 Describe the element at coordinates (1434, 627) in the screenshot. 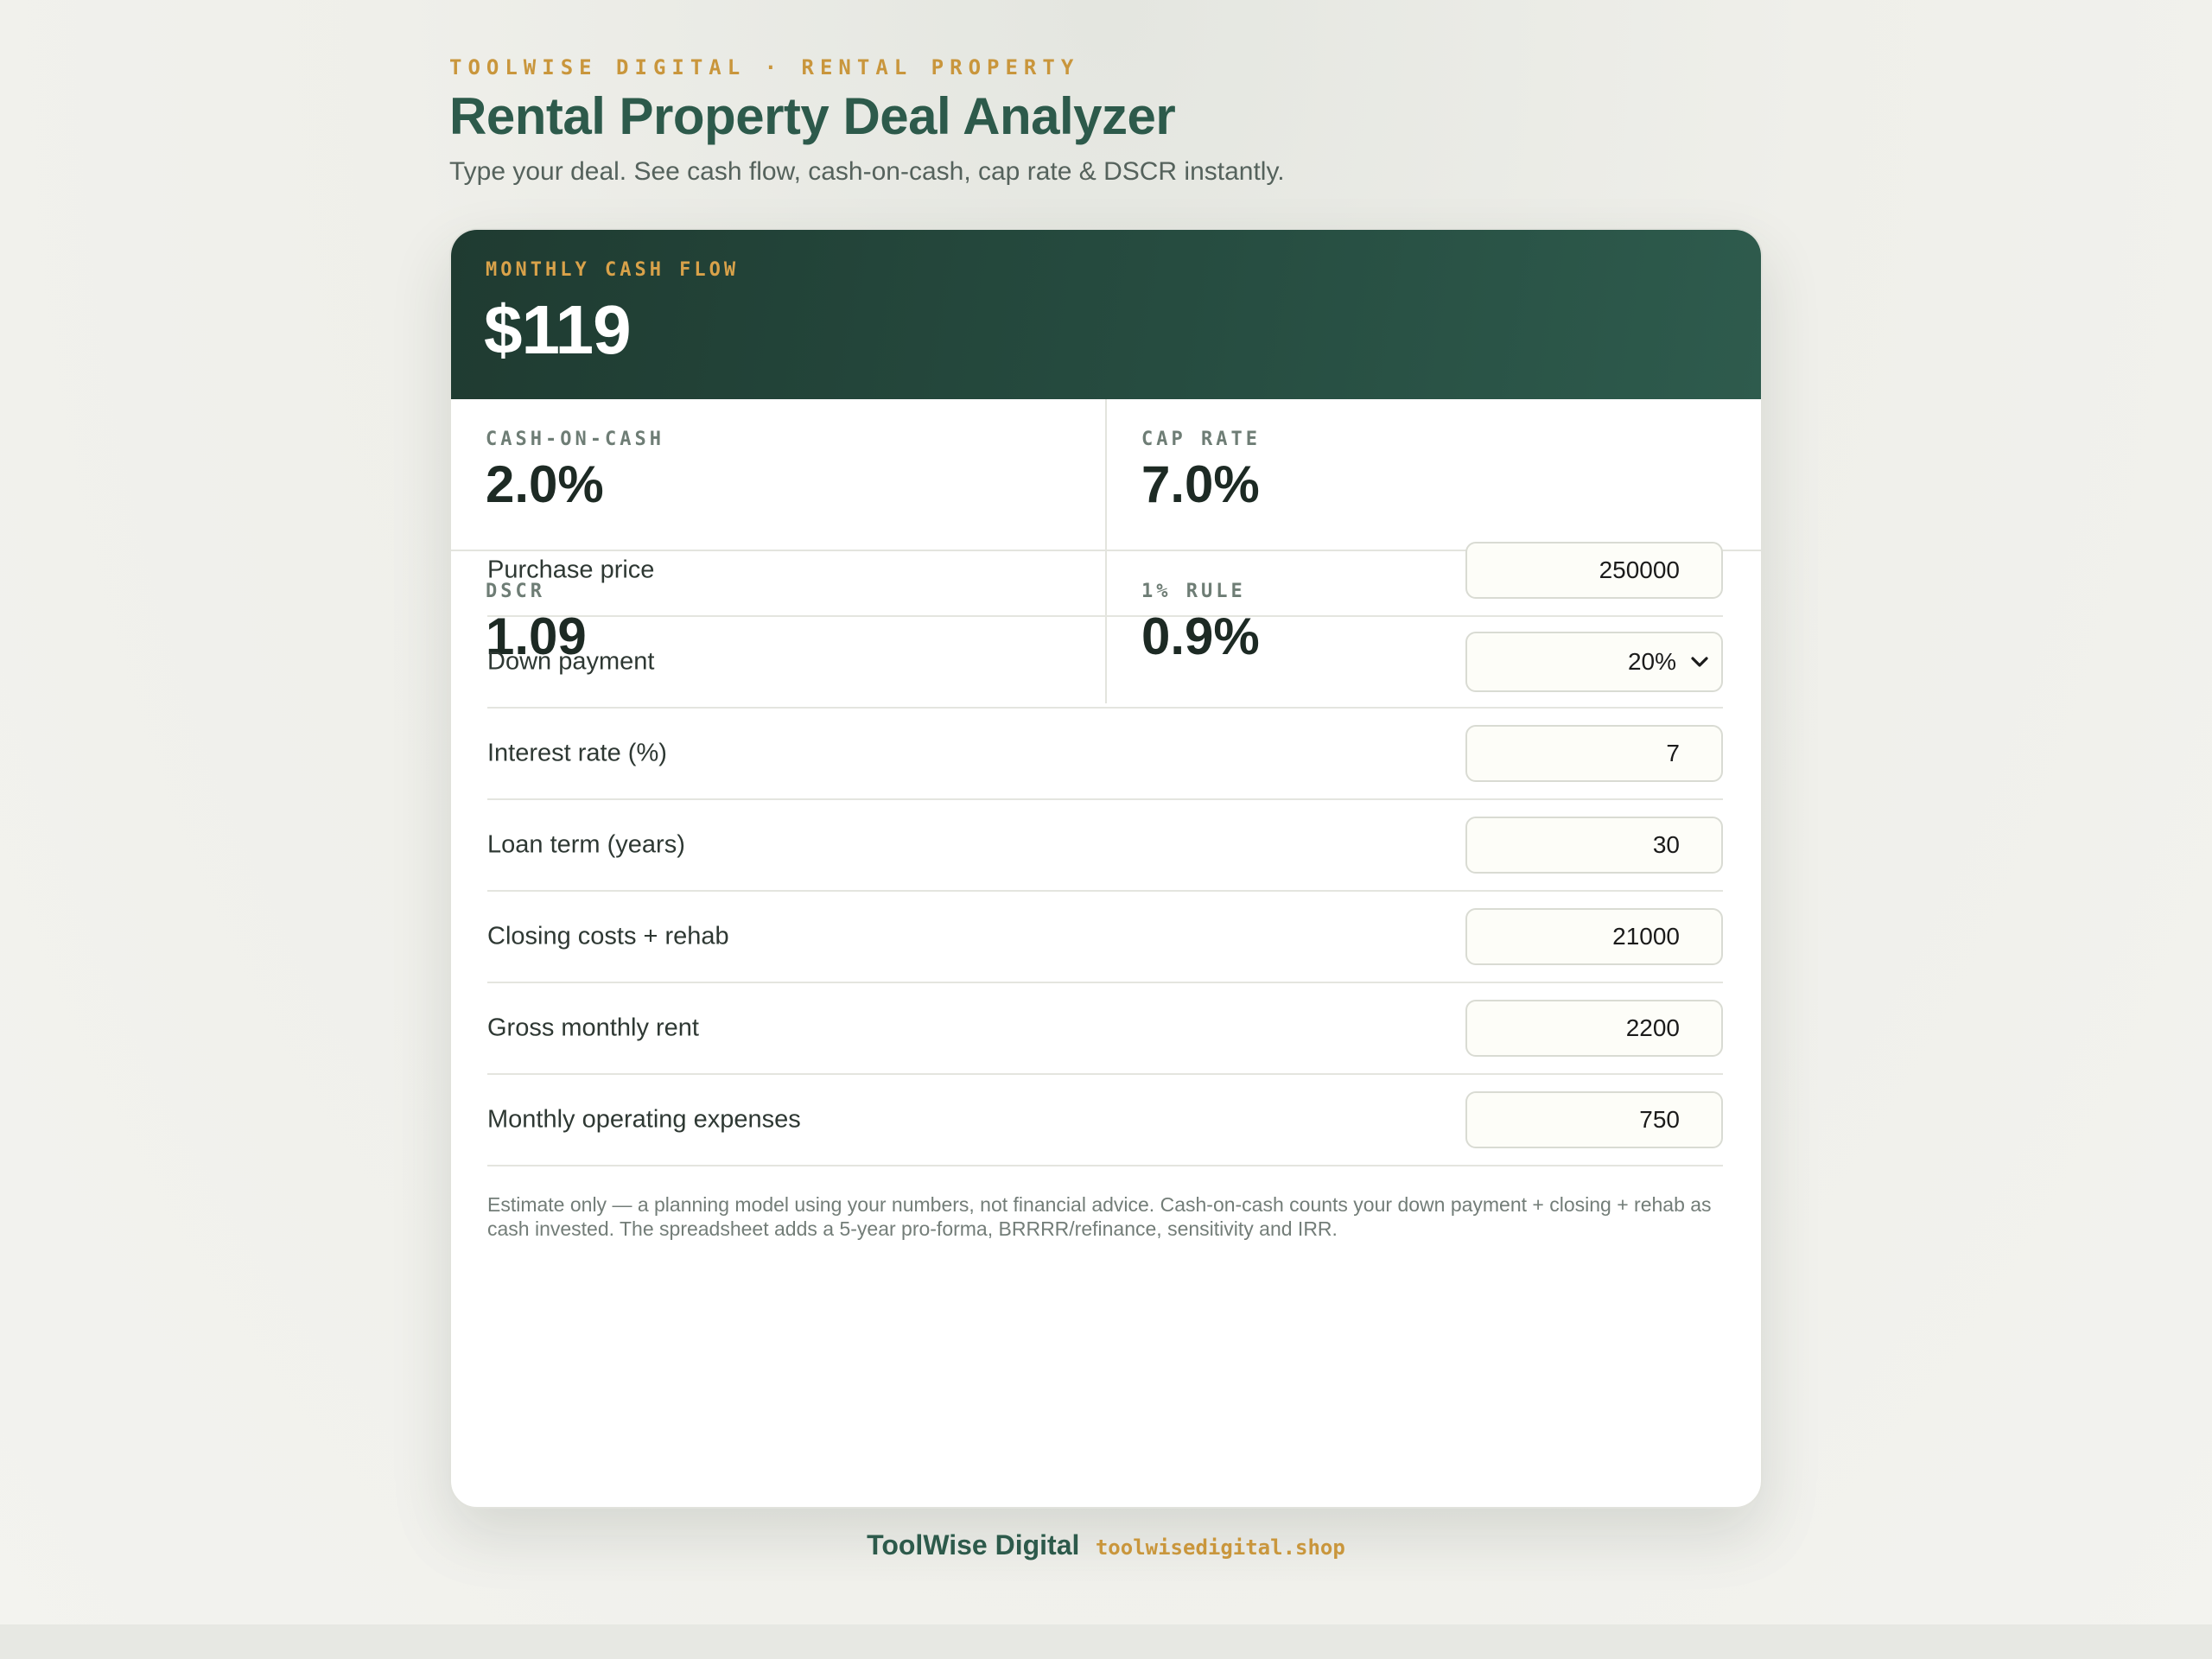

I see `metric-one-percent-rule: 1% RULE 0.9%` at that location.